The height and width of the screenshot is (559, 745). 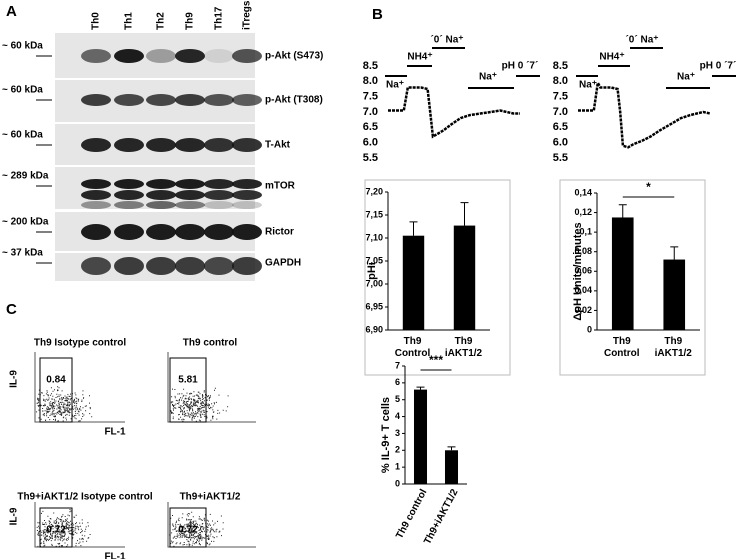 I want to click on plot-title: Th9+iAKT1/2 Isotype control, so click(x=85, y=497).